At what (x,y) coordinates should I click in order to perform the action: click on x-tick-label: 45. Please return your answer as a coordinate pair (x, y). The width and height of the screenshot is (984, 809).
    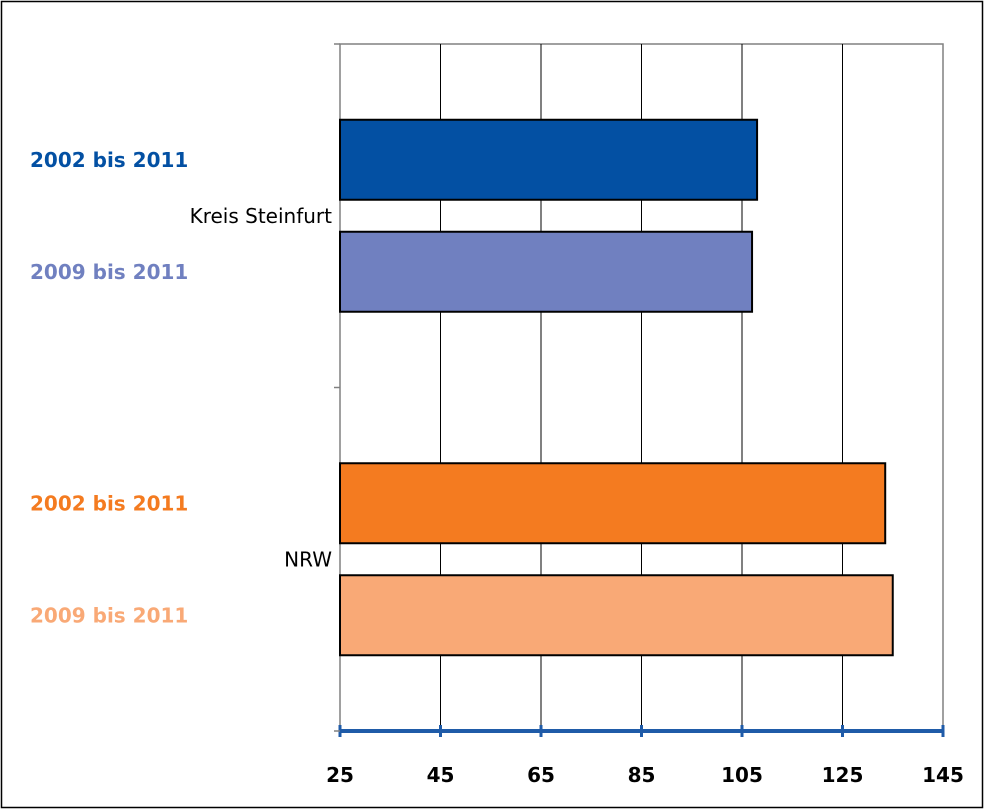
    Looking at the image, I should click on (441, 775).